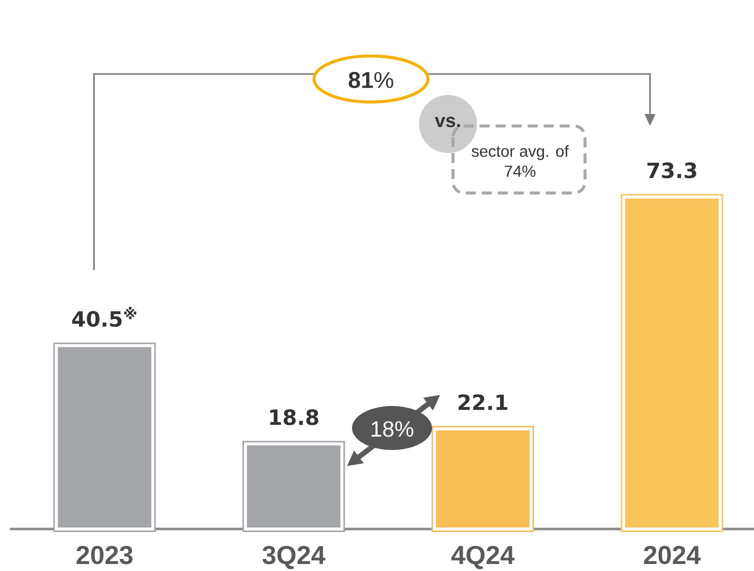 Image resolution: width=754 pixels, height=571 pixels. I want to click on text: 81%, so click(371, 80).